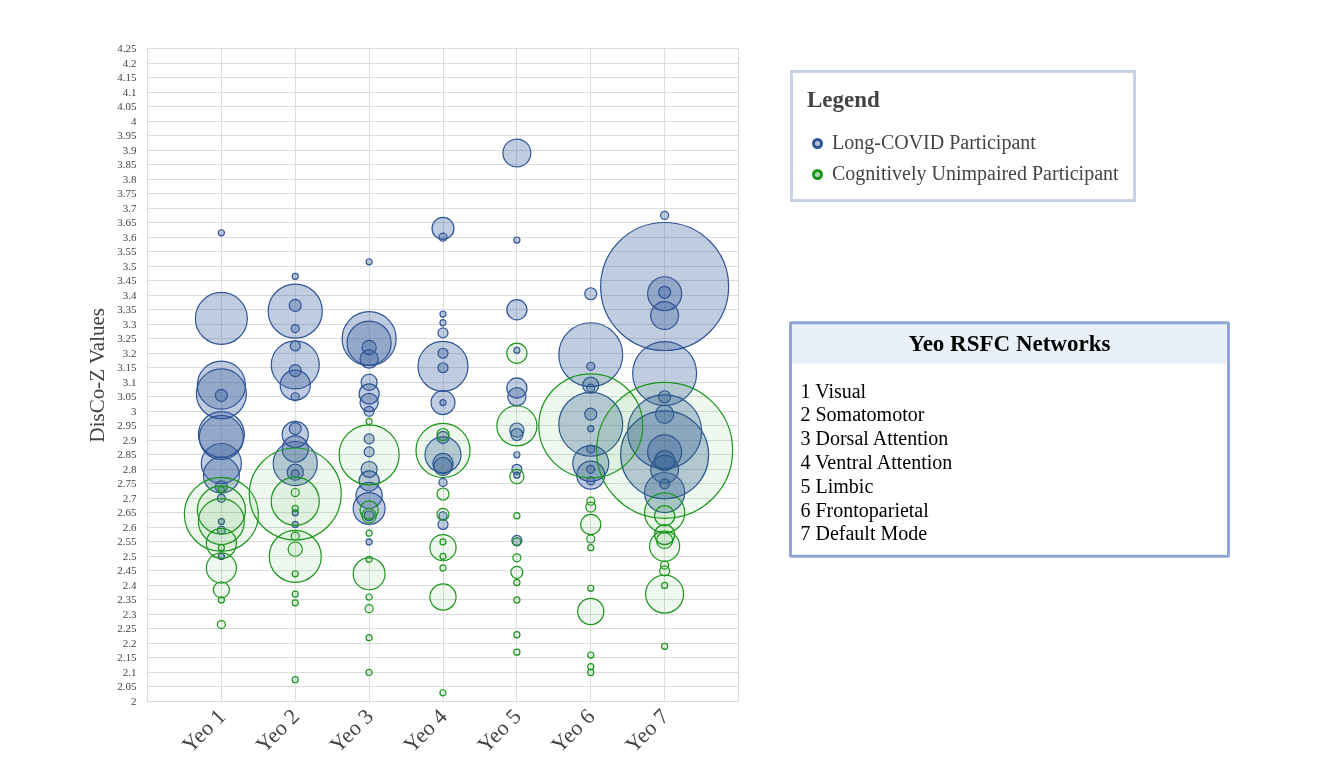 The image size is (1330, 769). Describe the element at coordinates (975, 173) in the screenshot. I see `legend-label: Cognitively Unimpaired Participant` at that location.